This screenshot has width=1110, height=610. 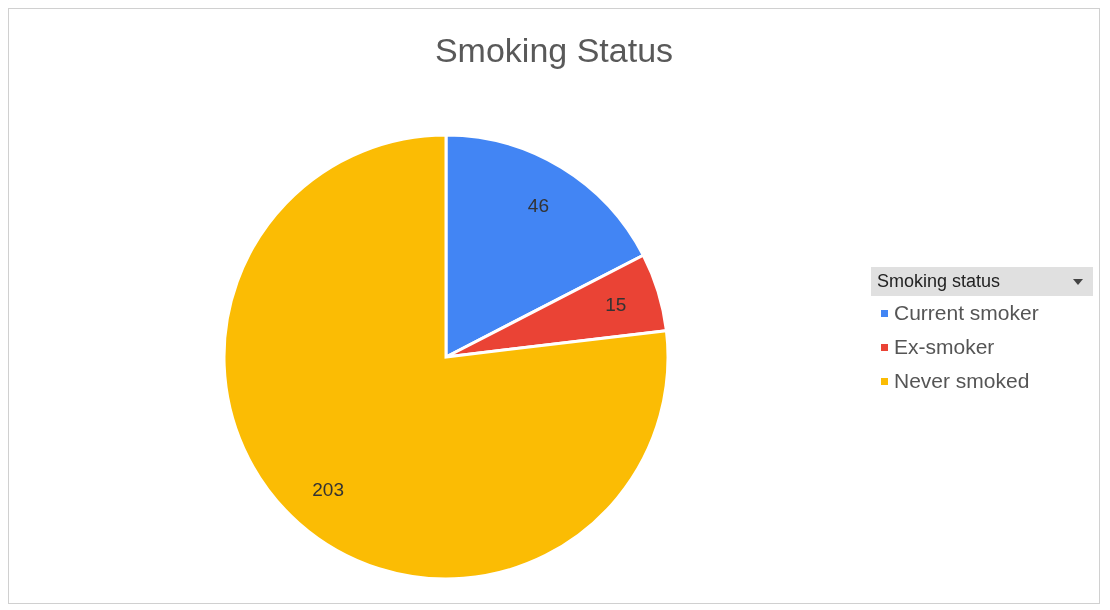 I want to click on chart-title: Smoking Status, so click(x=554, y=50).